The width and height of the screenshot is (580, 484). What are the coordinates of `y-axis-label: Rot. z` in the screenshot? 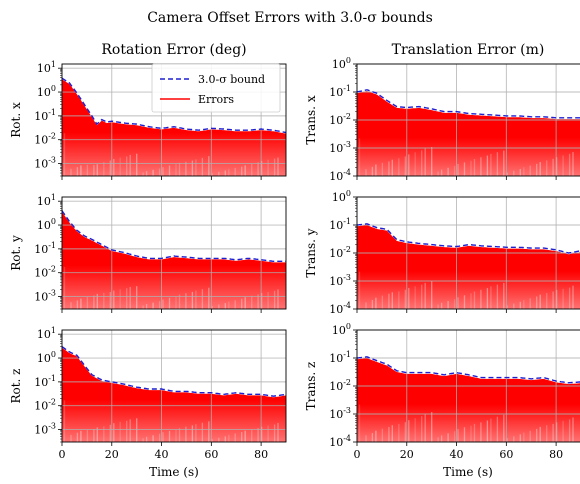 It's located at (16, 385).